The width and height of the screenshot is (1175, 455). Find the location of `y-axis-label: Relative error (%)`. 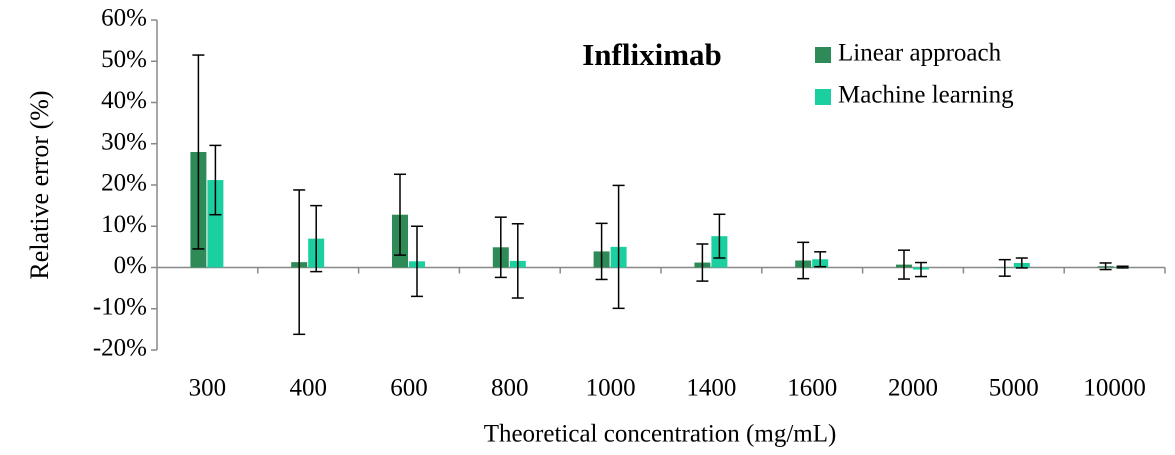

y-axis-label: Relative error (%) is located at coordinates (39, 184).